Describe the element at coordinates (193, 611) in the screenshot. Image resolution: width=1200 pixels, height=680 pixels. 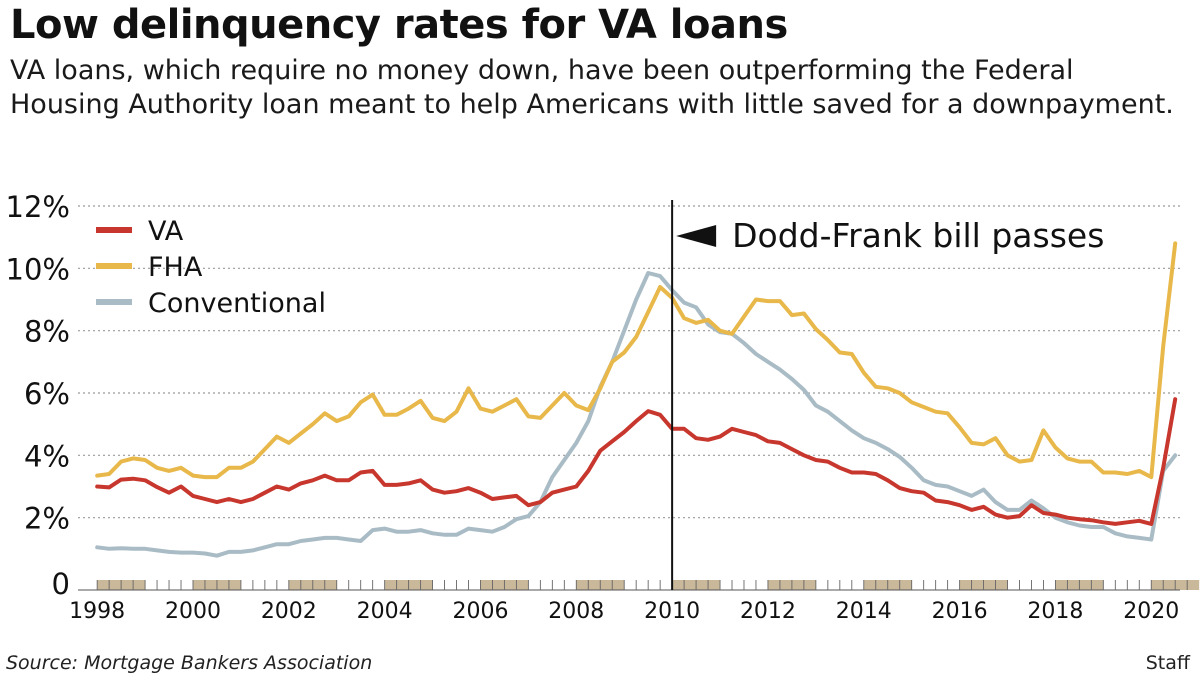
I see `x-tick-label-1: 2000` at that location.